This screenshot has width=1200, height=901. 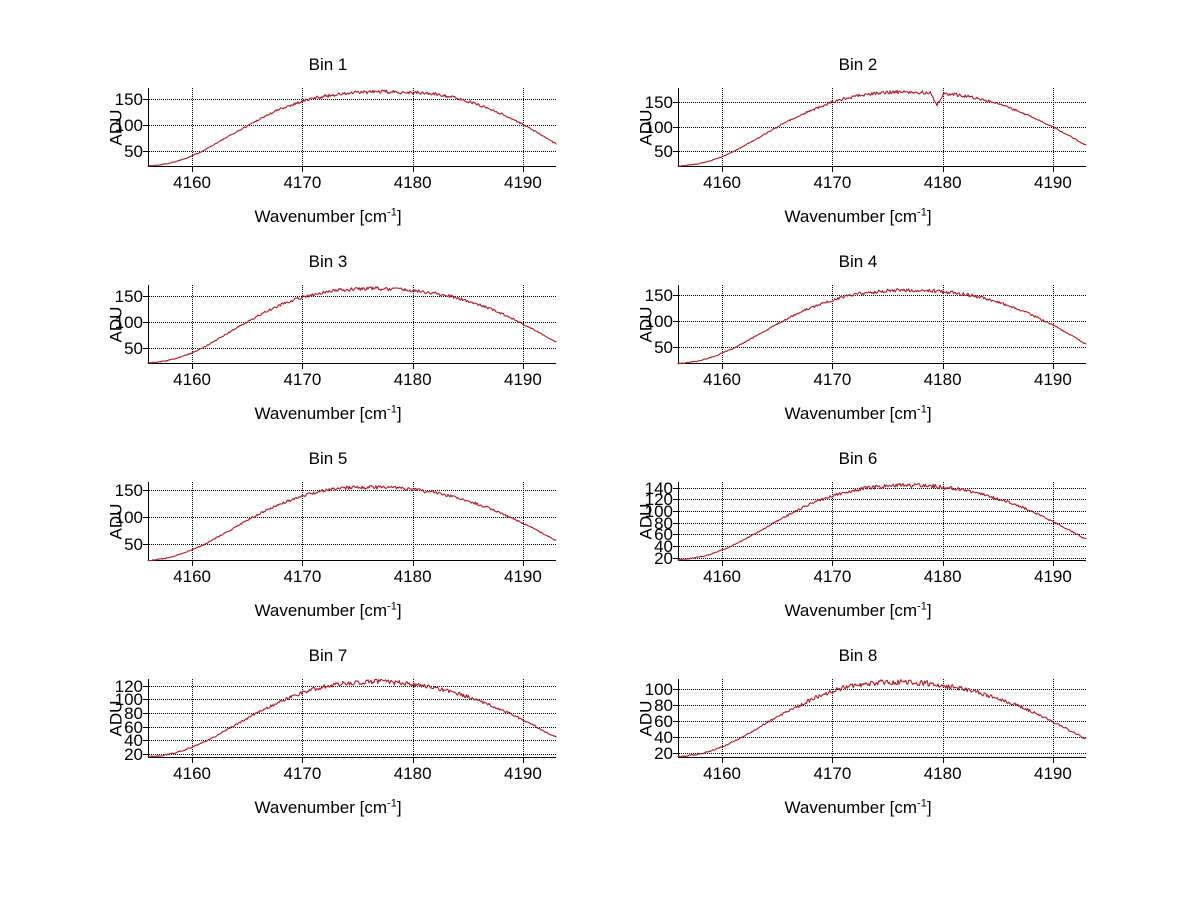 I want to click on plot-area: 20 40 60 80 100 120 140 4160 4170 4180 4190, so click(x=866, y=533).